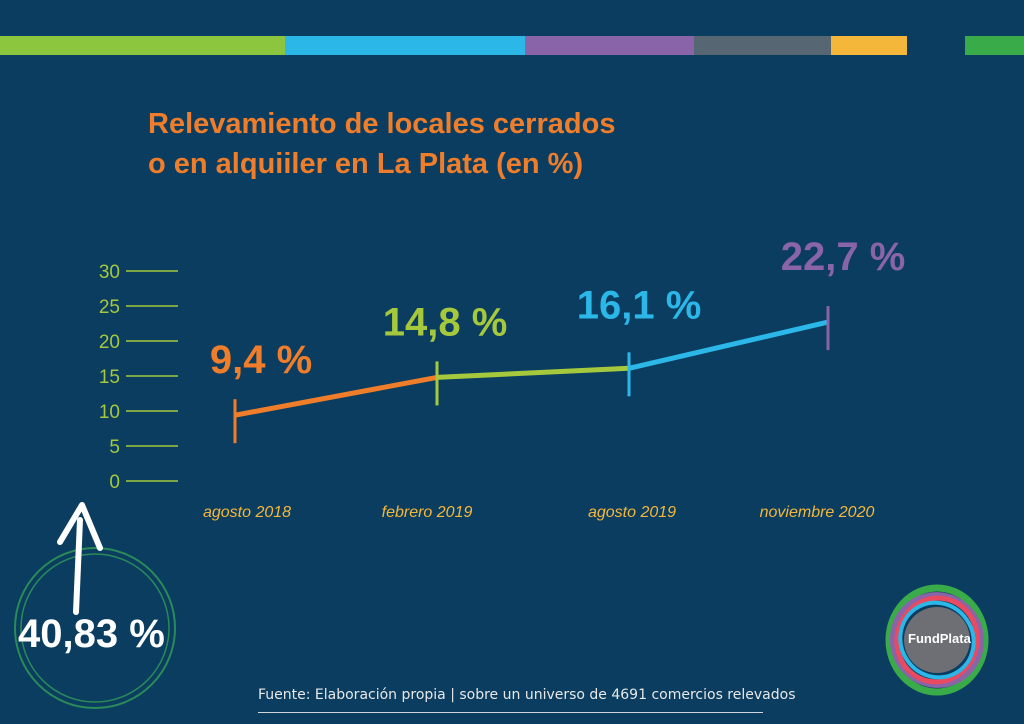 This screenshot has height=724, width=1024. I want to click on badge-ring-inner, so click(95, 628).